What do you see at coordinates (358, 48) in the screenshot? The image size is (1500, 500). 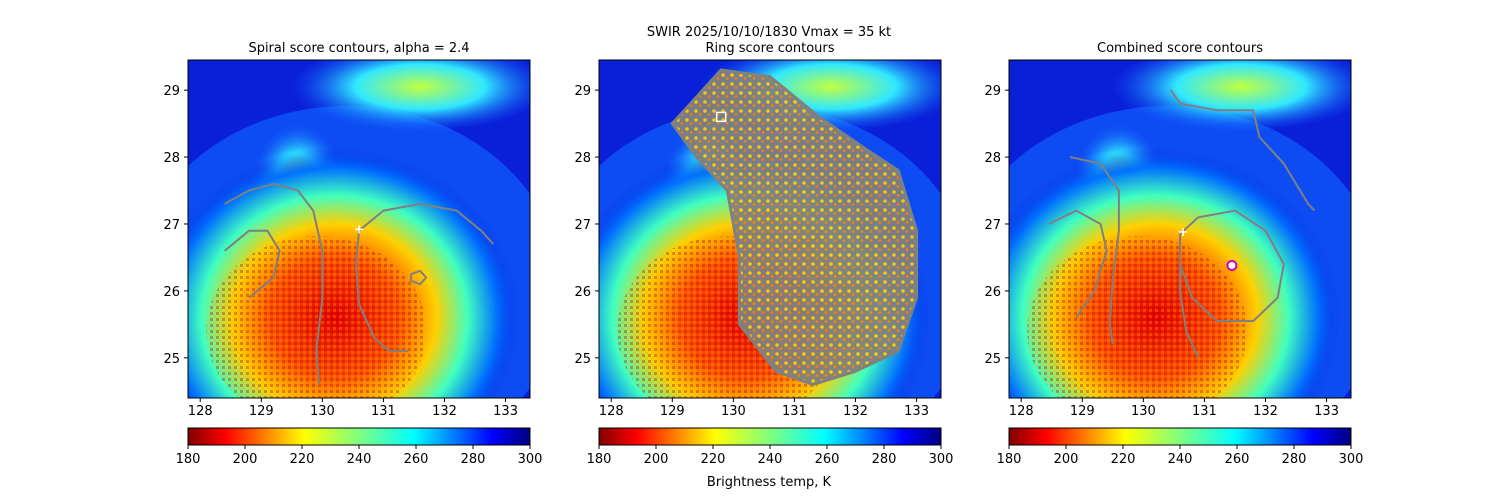 I see `panel-title: Spiral score contours, alpha = 2.4` at bounding box center [358, 48].